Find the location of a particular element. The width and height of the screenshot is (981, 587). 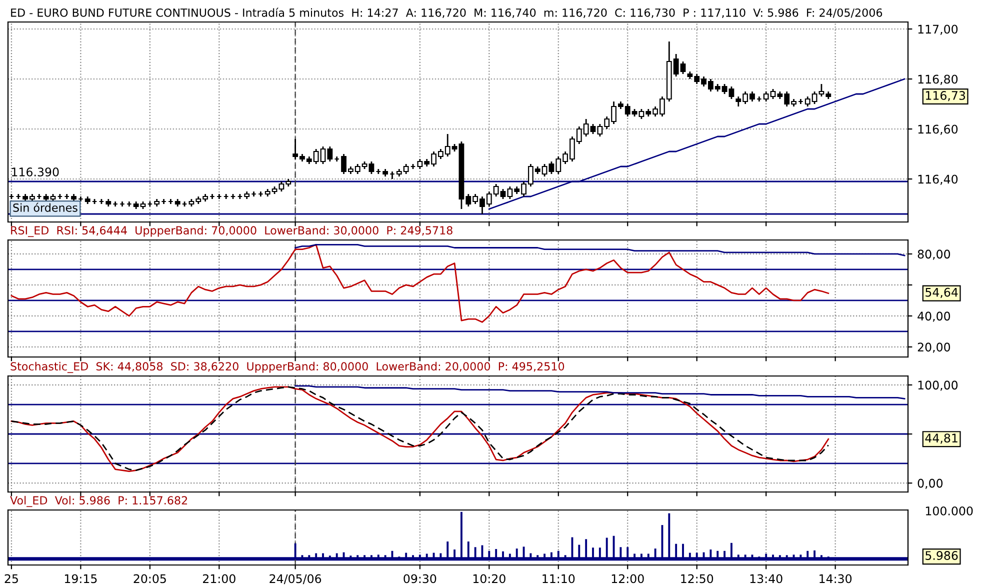

ref-line-label: 116.390 is located at coordinates (35, 172).